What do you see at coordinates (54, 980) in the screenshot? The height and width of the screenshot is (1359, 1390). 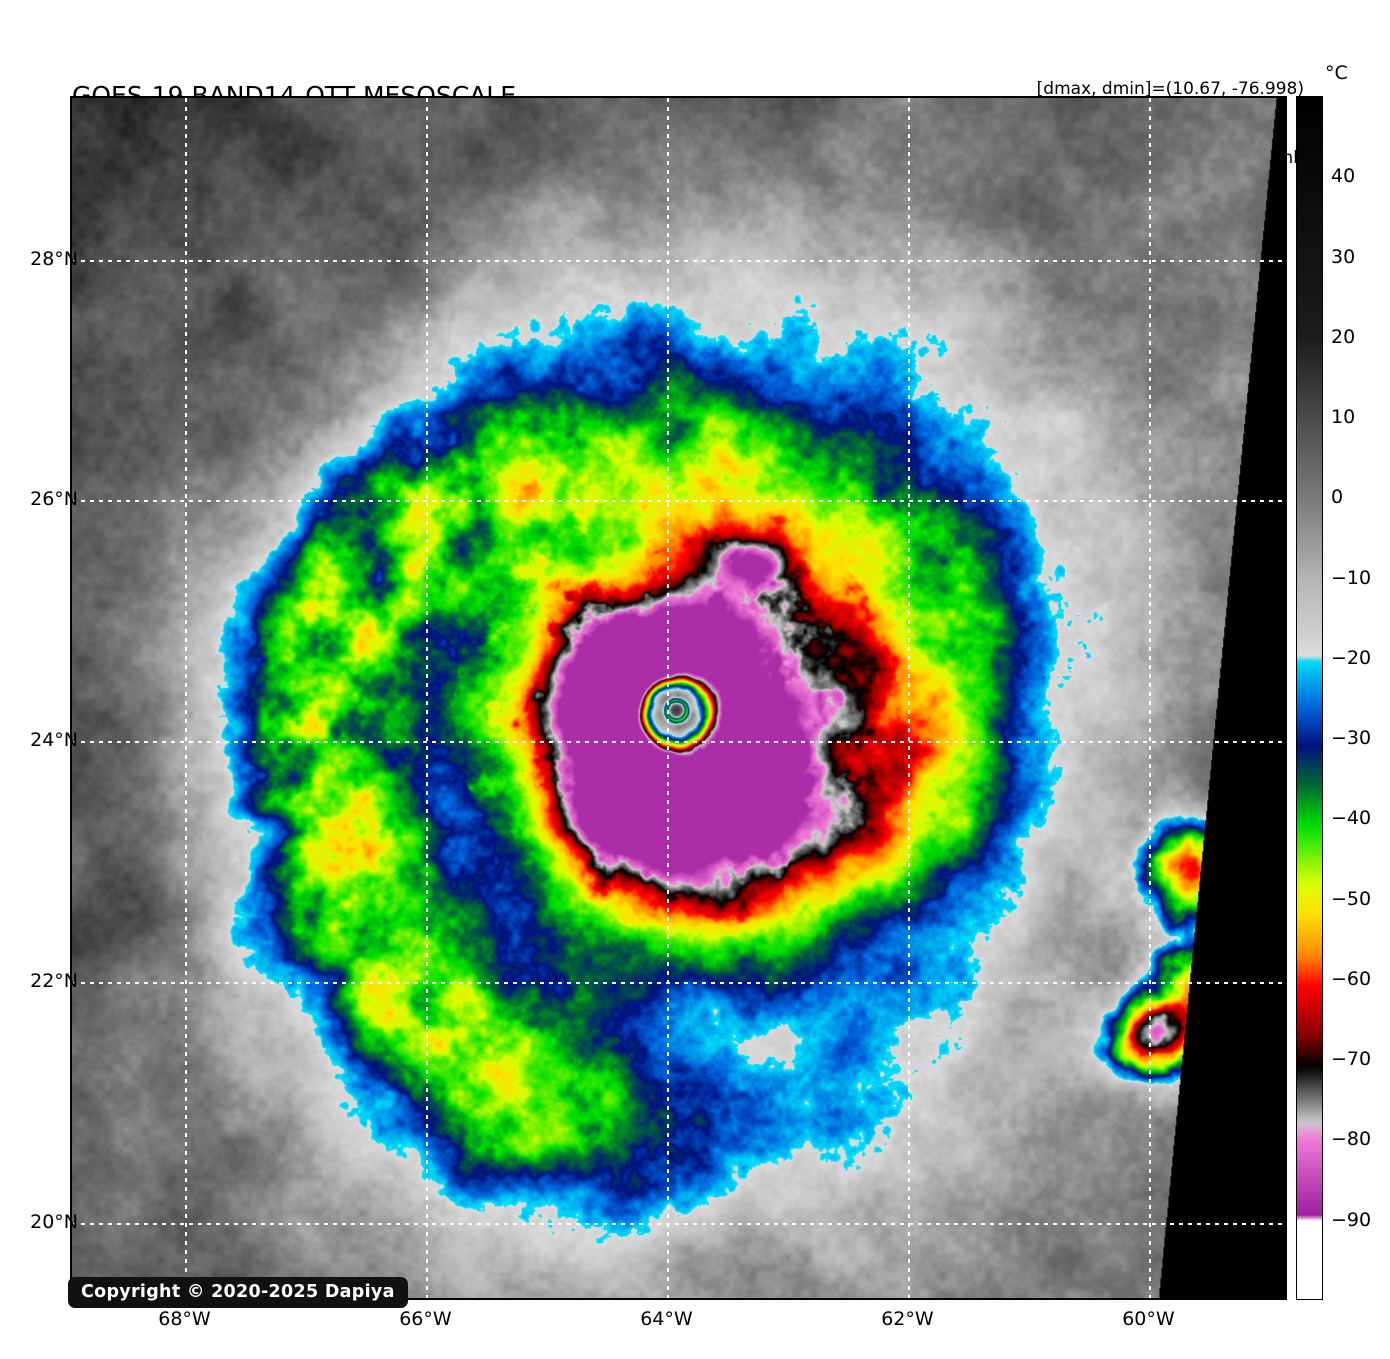 I see `ytick-22°N: 22°N` at bounding box center [54, 980].